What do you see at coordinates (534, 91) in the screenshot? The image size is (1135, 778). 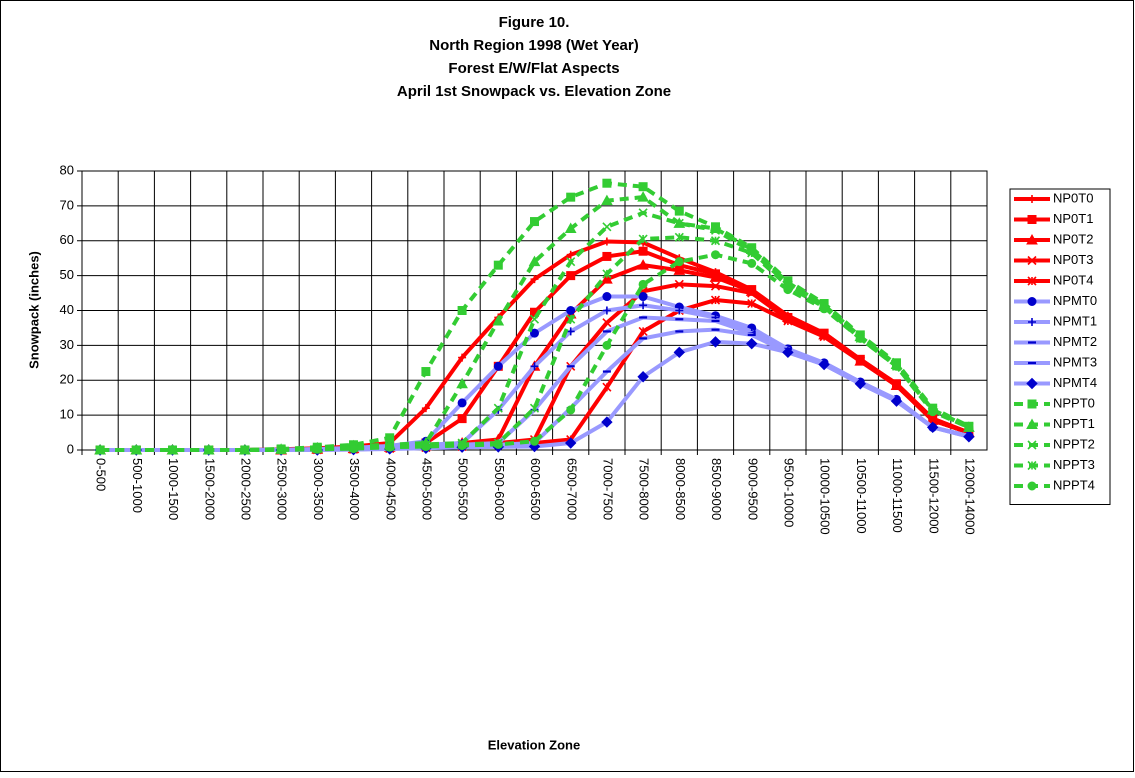 I see `chart-title: April 1st Snowpack vs. Elevation Zone` at bounding box center [534, 91].